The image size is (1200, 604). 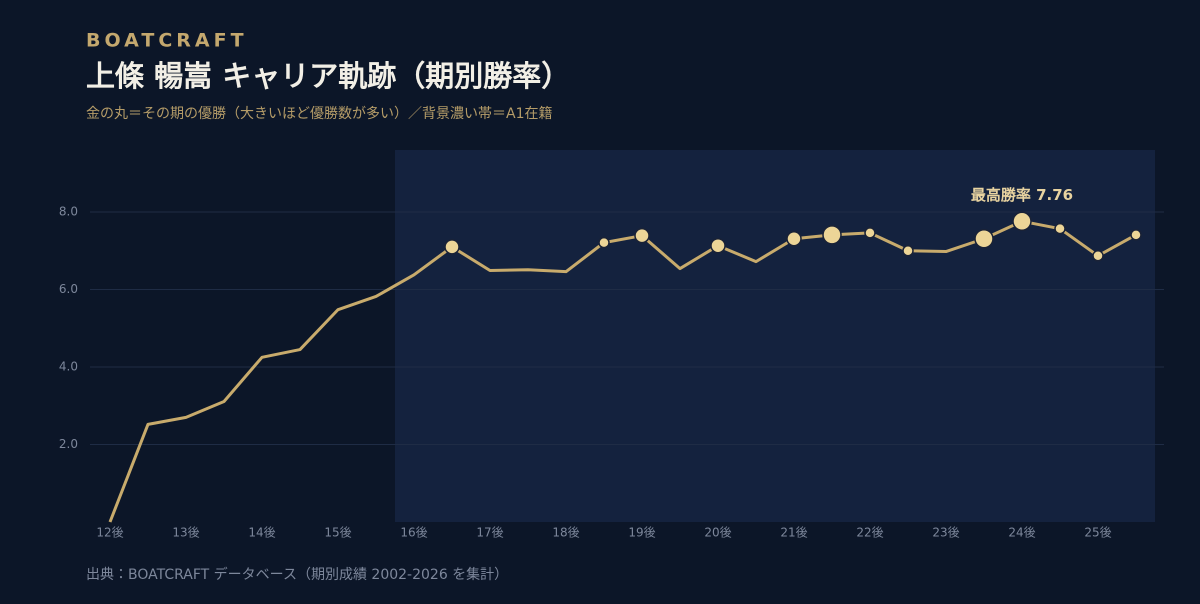 I want to click on x-tick-label: 14後, so click(x=261, y=533).